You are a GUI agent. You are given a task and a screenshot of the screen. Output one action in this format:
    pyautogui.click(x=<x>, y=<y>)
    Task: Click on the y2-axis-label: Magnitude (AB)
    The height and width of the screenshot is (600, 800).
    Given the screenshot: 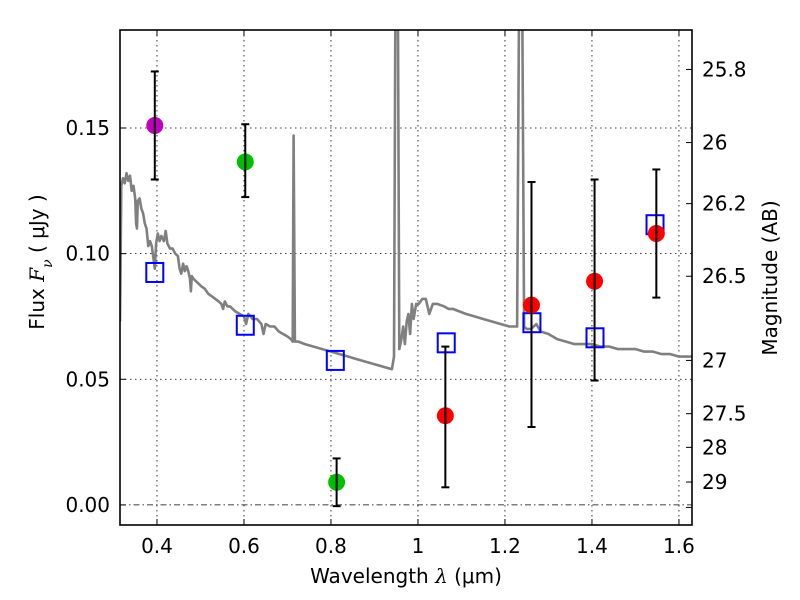 What is the action you would take?
    pyautogui.click(x=770, y=277)
    